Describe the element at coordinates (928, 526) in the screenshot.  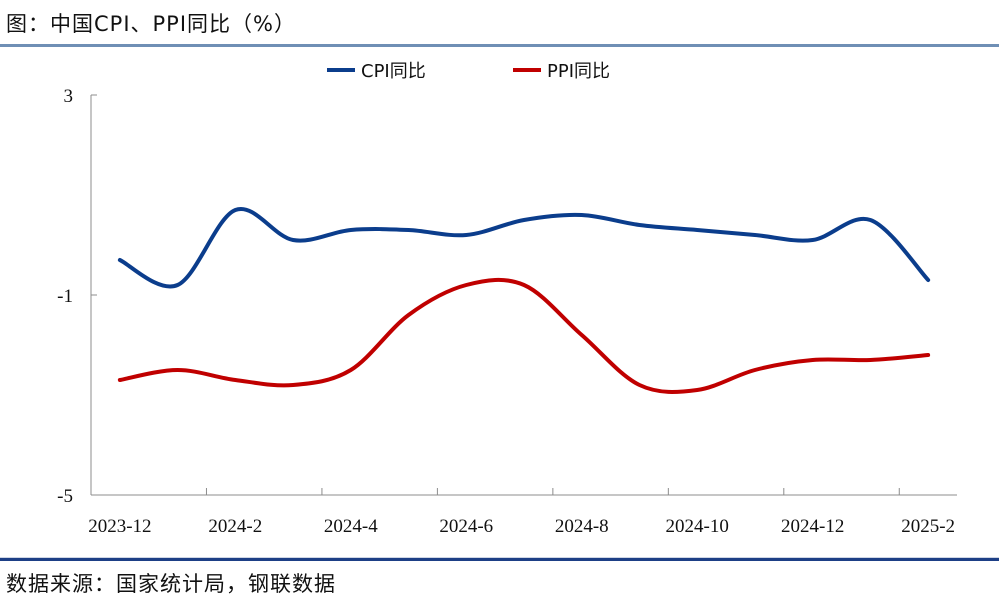
I see `x-tick-label: 2025-2` at that location.